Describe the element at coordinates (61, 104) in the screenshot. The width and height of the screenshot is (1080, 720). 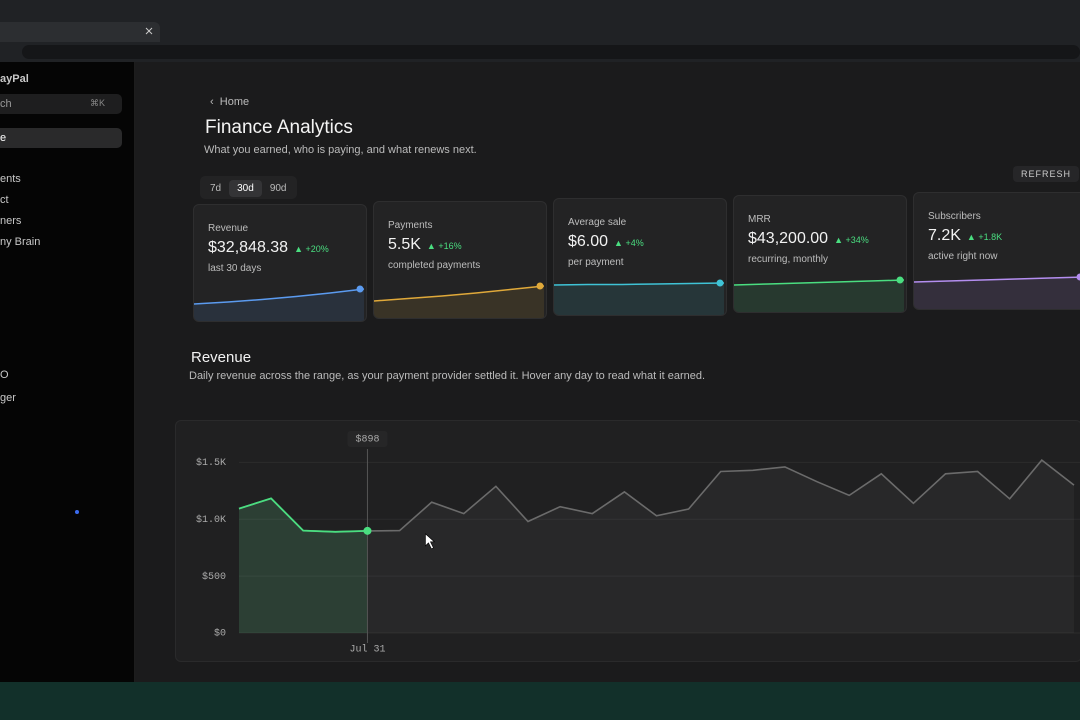
I see `search-box: ch ⌘K` at that location.